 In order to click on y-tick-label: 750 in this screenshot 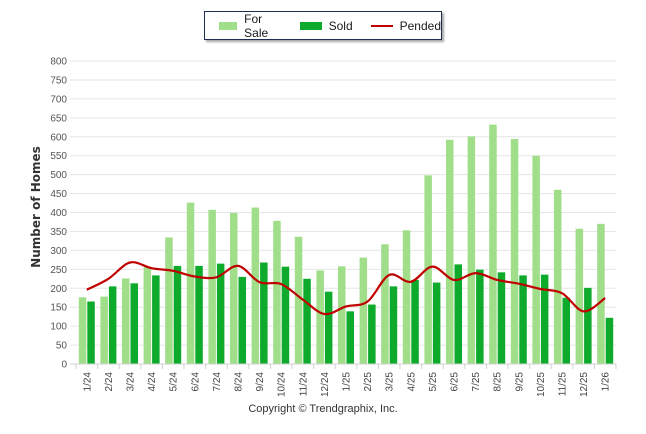, I will do `click(58, 80)`.